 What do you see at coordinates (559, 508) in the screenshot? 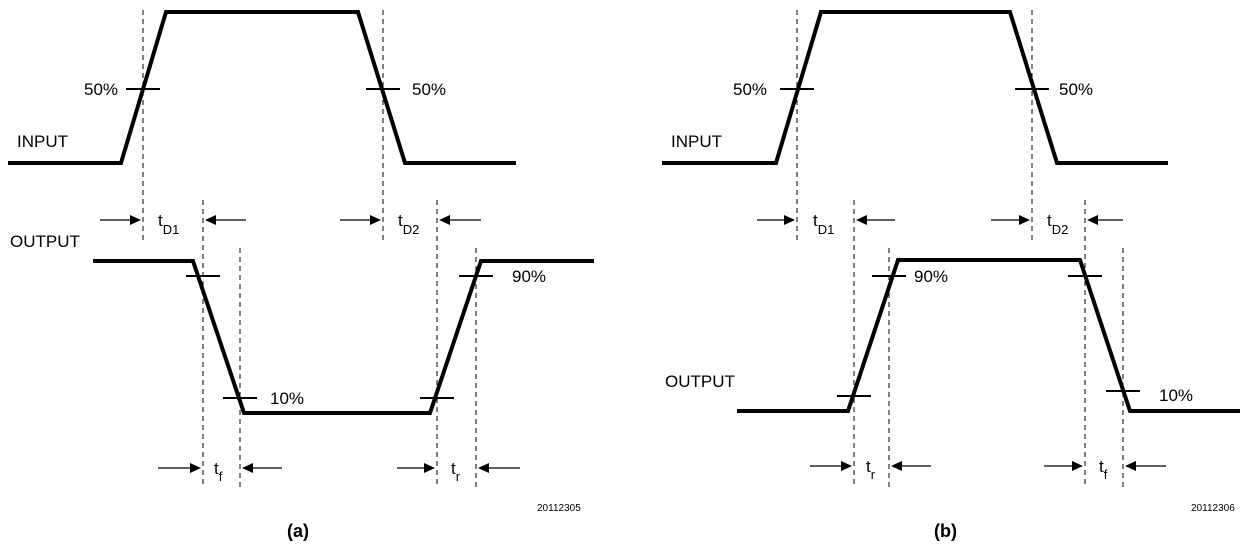
I see `panel-a-figure-code: 20112305` at bounding box center [559, 508].